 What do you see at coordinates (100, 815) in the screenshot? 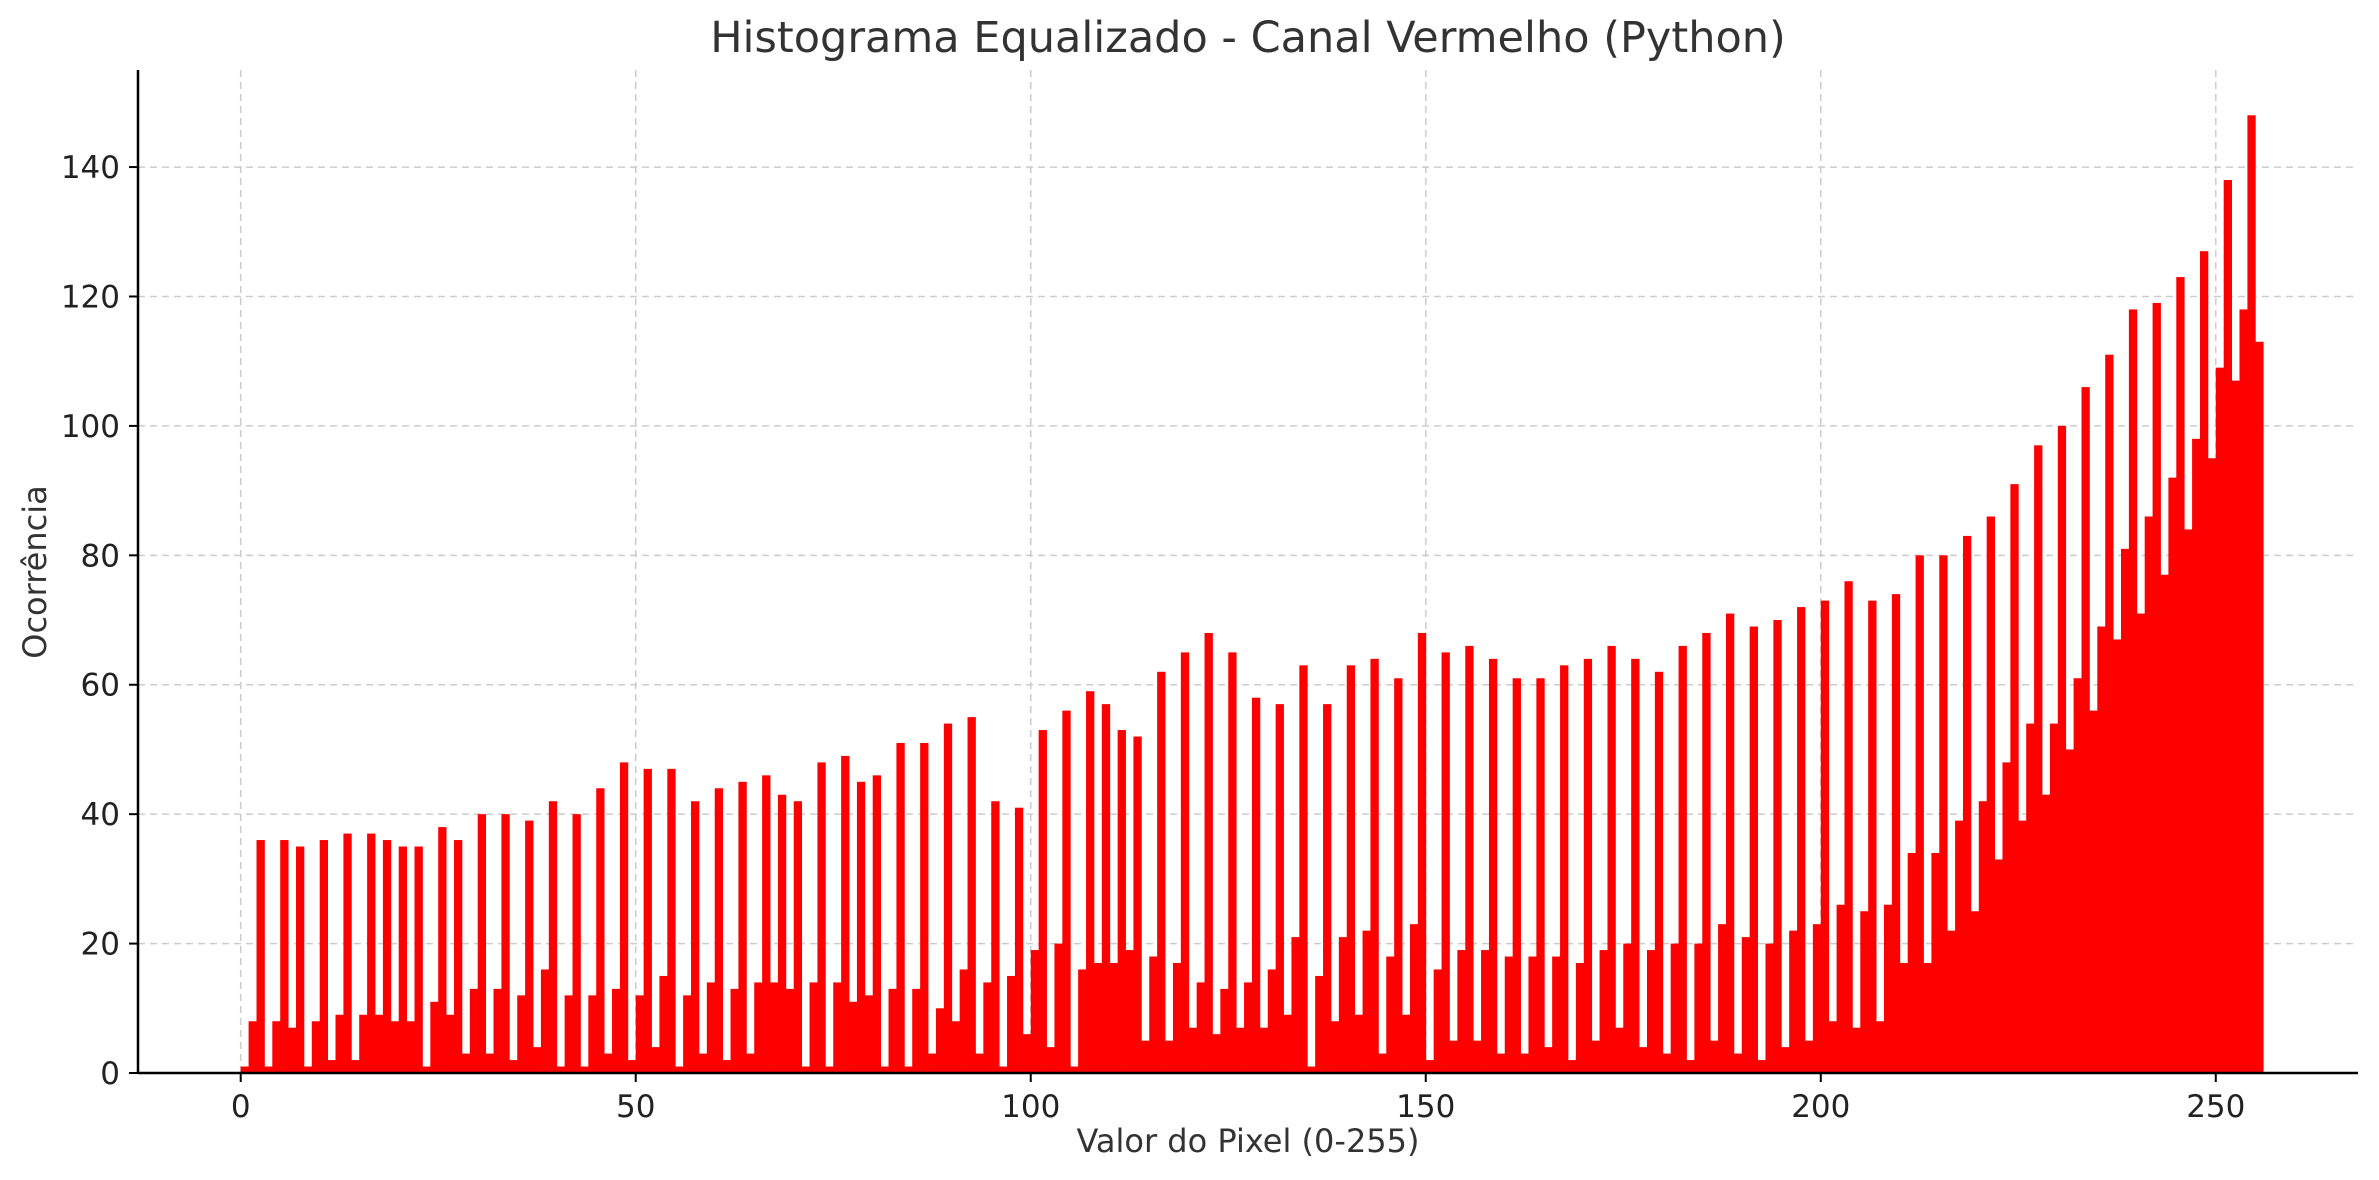
I see `y-tick-label: 40` at bounding box center [100, 815].